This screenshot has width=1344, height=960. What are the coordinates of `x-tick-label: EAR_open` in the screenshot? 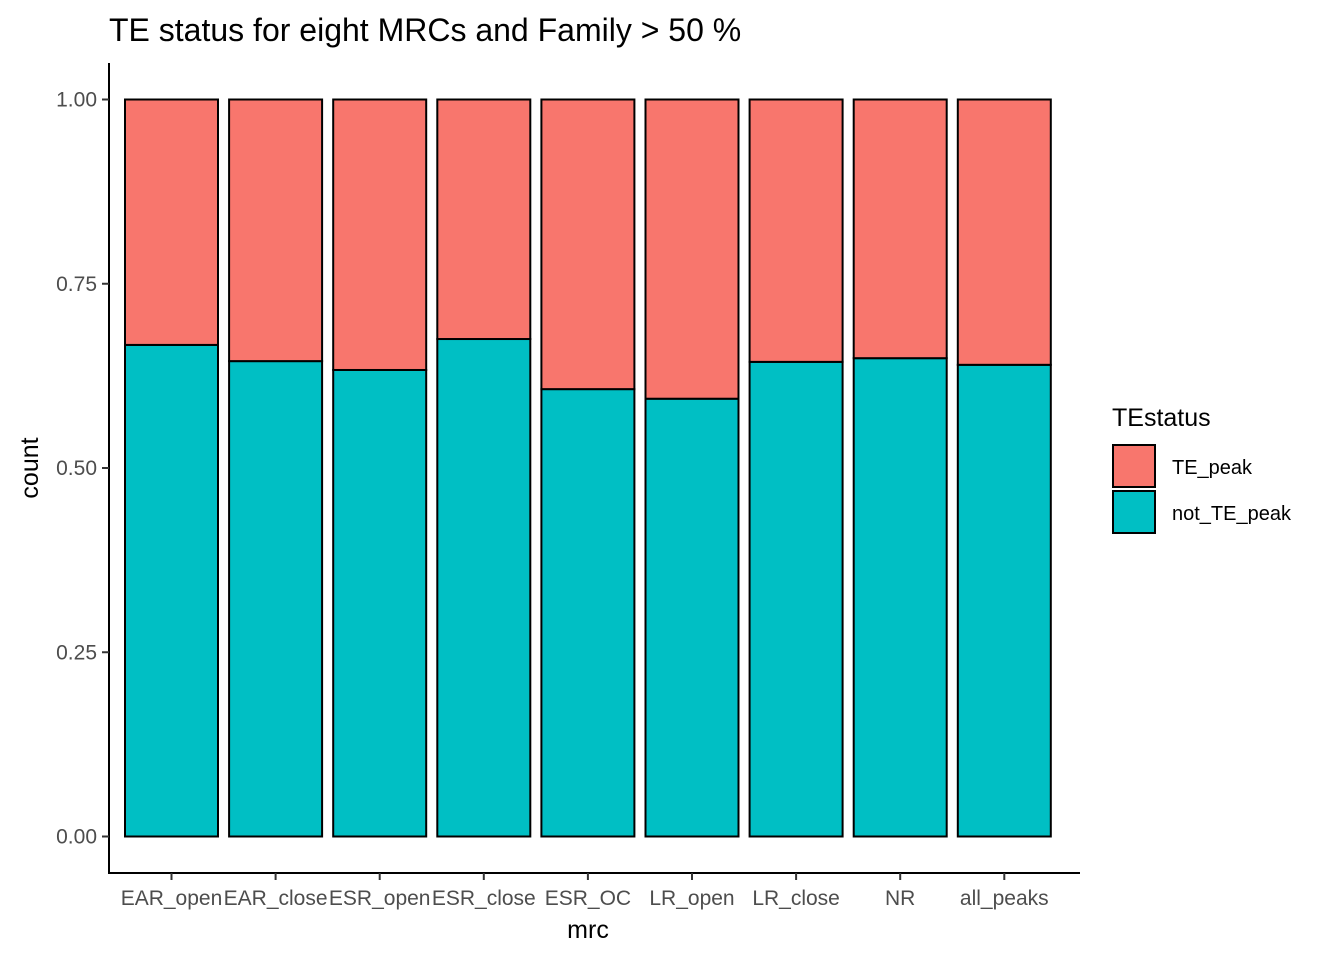 It's located at (172, 898).